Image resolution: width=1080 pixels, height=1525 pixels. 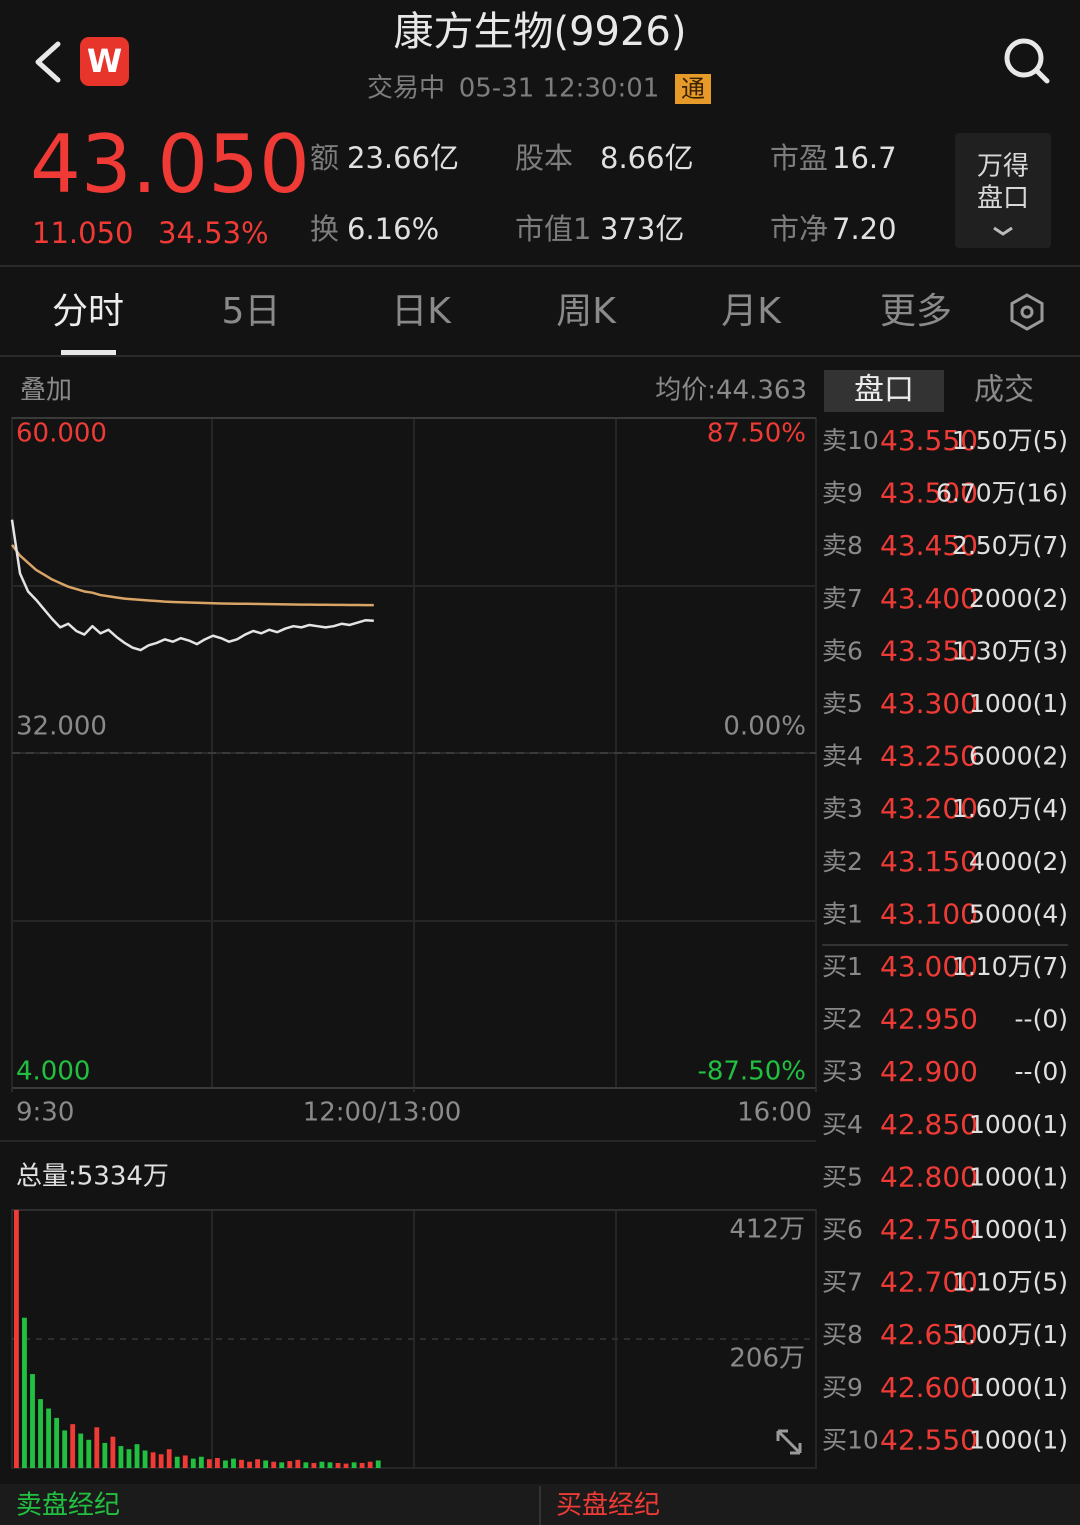 What do you see at coordinates (647, 158) in the screenshot?
I see `stat-value: 8.66亿` at bounding box center [647, 158].